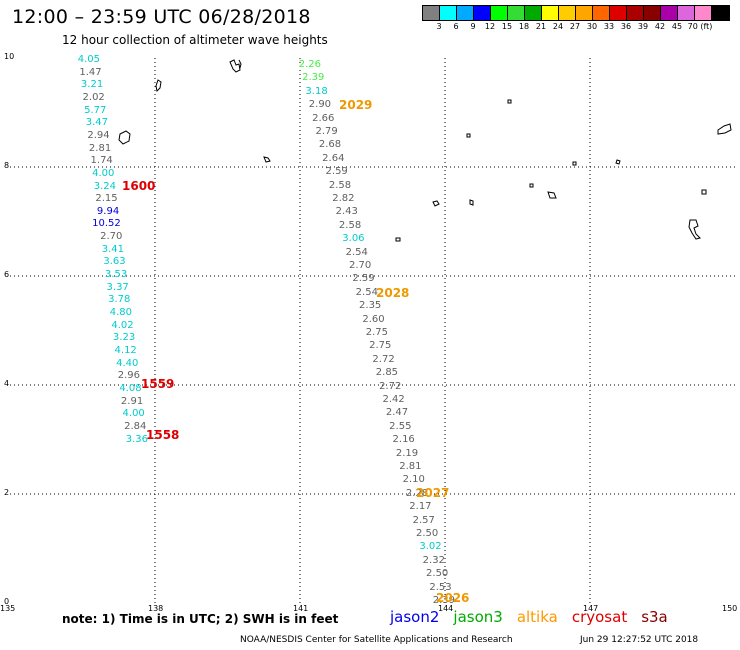 The width and height of the screenshot is (740, 650). Describe the element at coordinates (356, 105) in the screenshot. I see `pass-time-label: 2029` at that location.